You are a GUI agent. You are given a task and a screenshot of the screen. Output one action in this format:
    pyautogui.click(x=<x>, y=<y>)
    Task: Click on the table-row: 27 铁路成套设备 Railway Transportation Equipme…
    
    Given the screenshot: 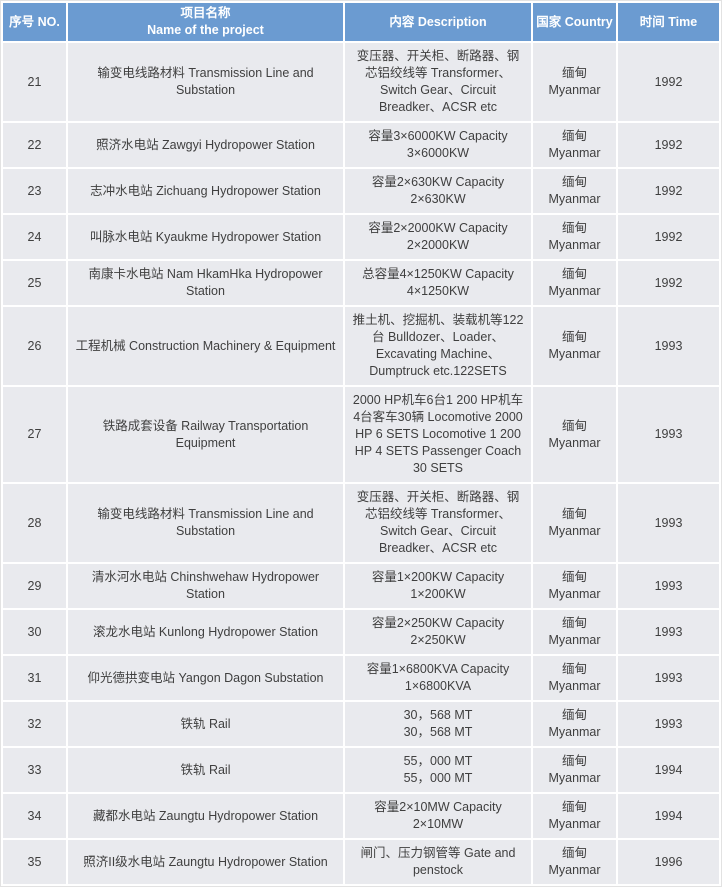 What is the action you would take?
    pyautogui.click(x=361, y=434)
    